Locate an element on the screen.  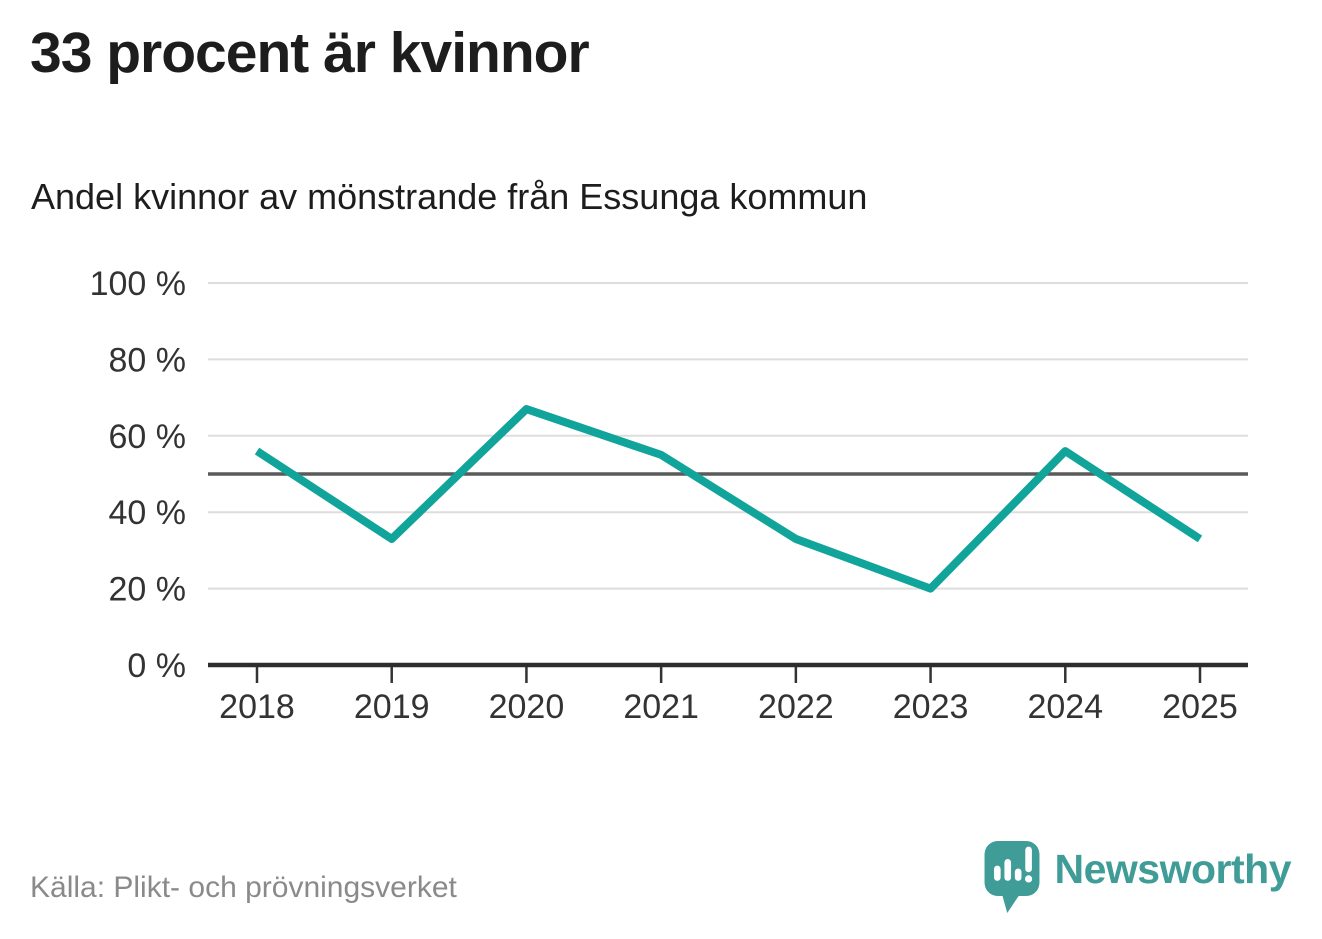
svg-text: 2024 is located at coordinates (1065, 707).